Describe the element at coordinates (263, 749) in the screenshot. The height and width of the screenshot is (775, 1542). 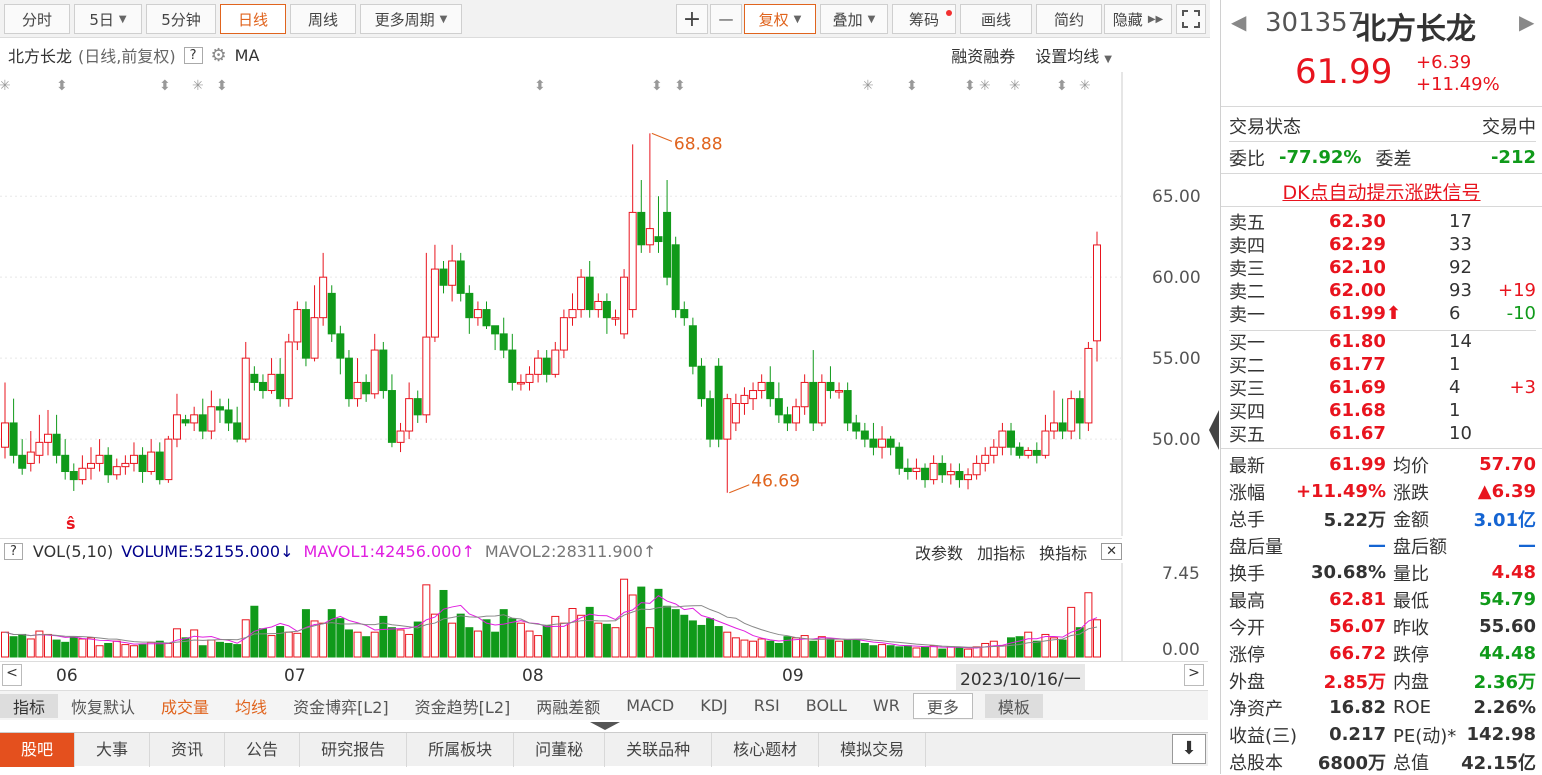
I see `bottom-tab: 公告` at that location.